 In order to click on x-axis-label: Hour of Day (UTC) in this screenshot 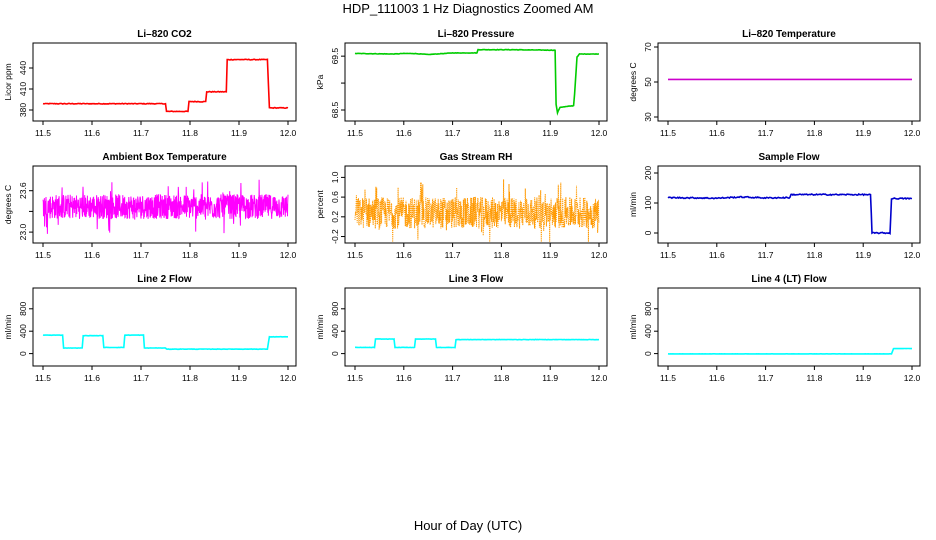, I will do `click(468, 525)`.